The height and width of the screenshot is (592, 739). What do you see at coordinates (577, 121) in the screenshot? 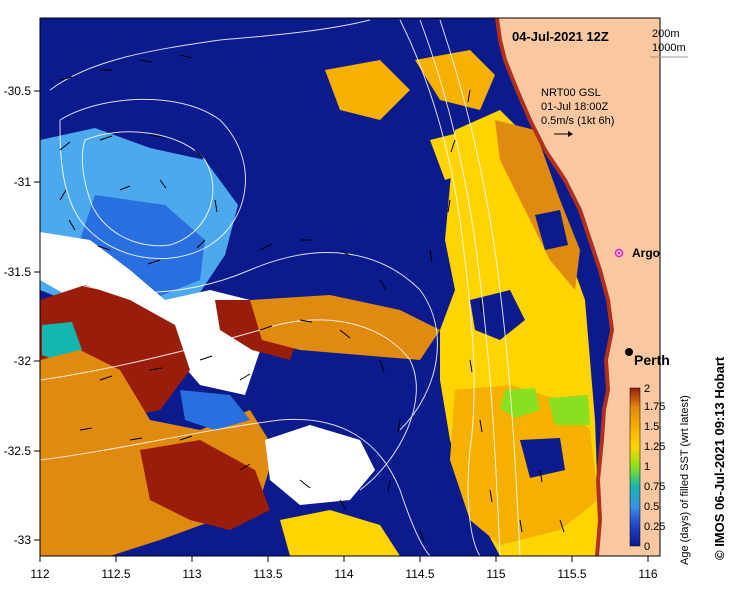
I see `current-scale-label: 0.5m/s (1kt 6h)` at bounding box center [577, 121].